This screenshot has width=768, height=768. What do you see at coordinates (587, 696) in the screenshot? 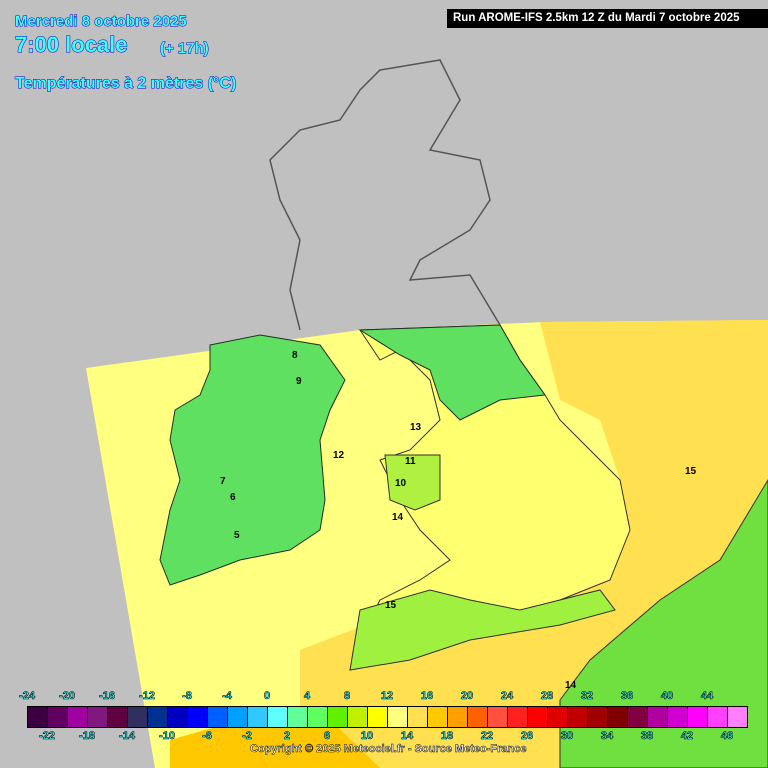
I see `colorbar-tick-top: 32` at bounding box center [587, 696].